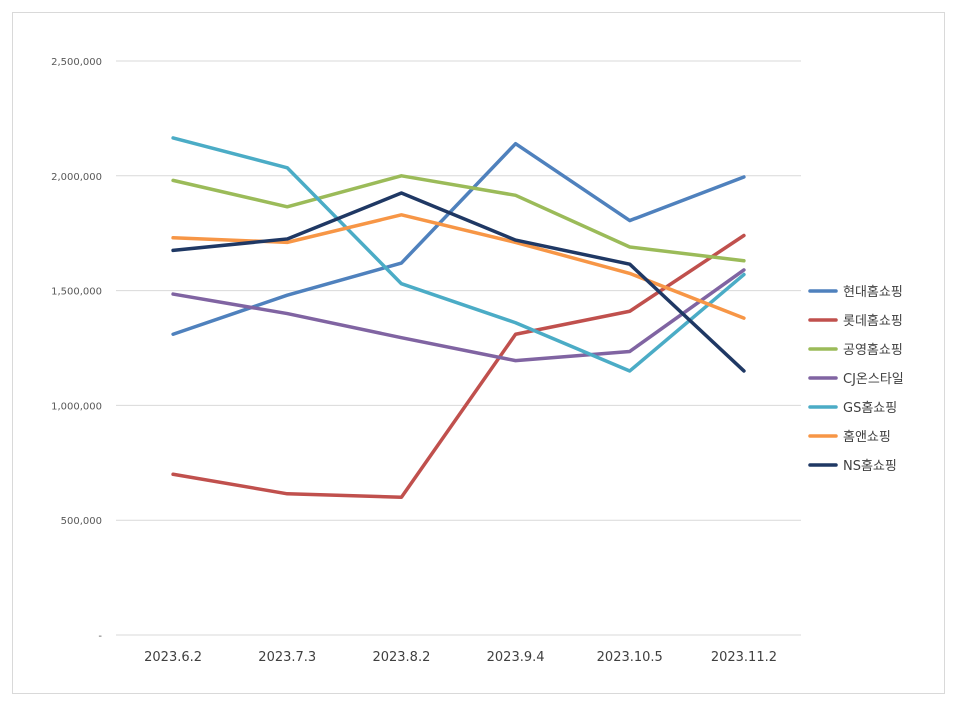 Image resolution: width=959 pixels, height=708 pixels. What do you see at coordinates (867, 437) in the screenshot?
I see `legend-label: 홈앤쇼핑` at bounding box center [867, 437].